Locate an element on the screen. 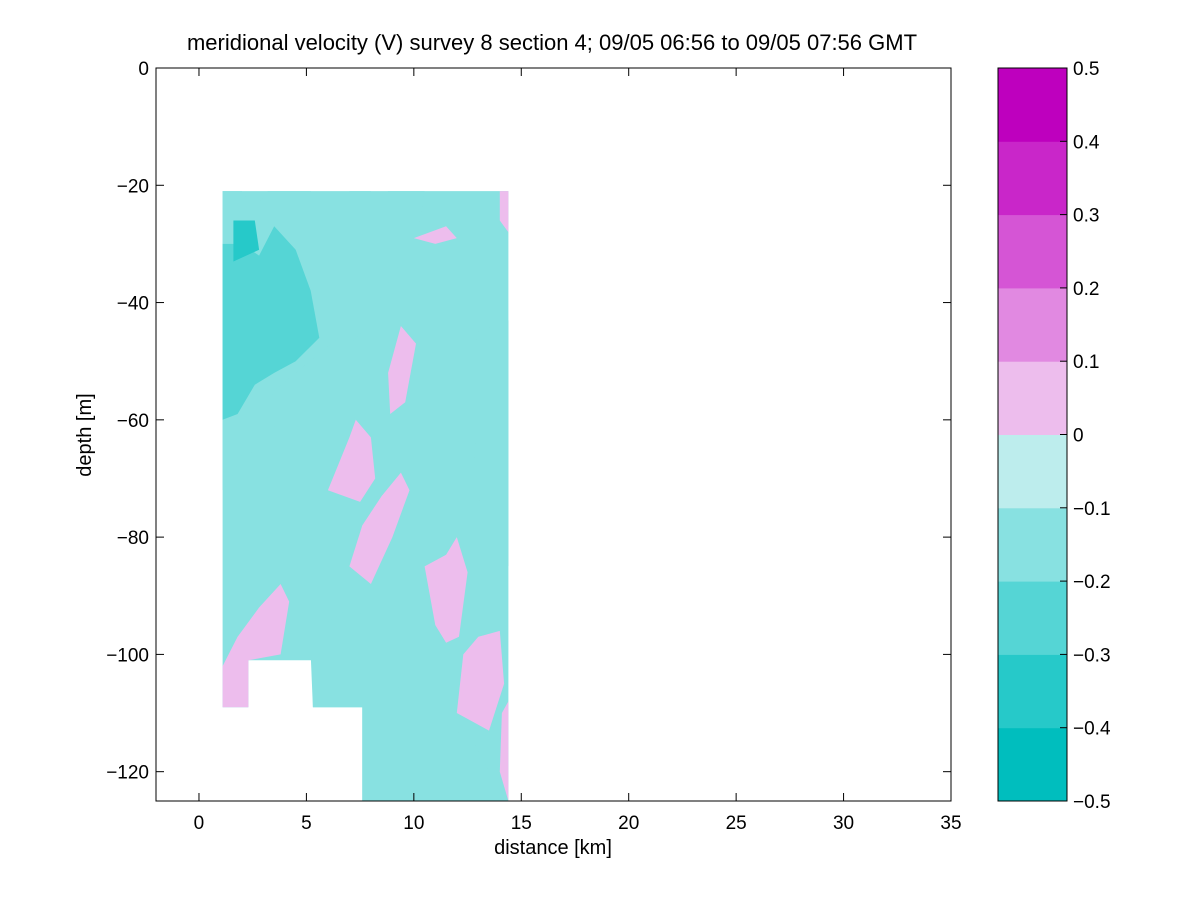 This screenshot has height=901, width=1201. field-positive-mid is located at coordinates (351, 460).